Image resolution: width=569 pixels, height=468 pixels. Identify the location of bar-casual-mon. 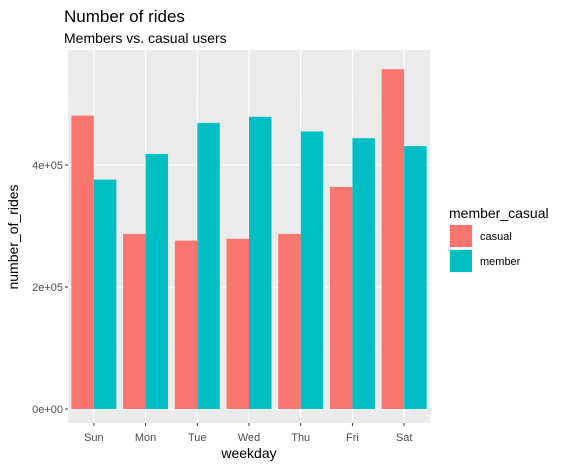
(134, 321).